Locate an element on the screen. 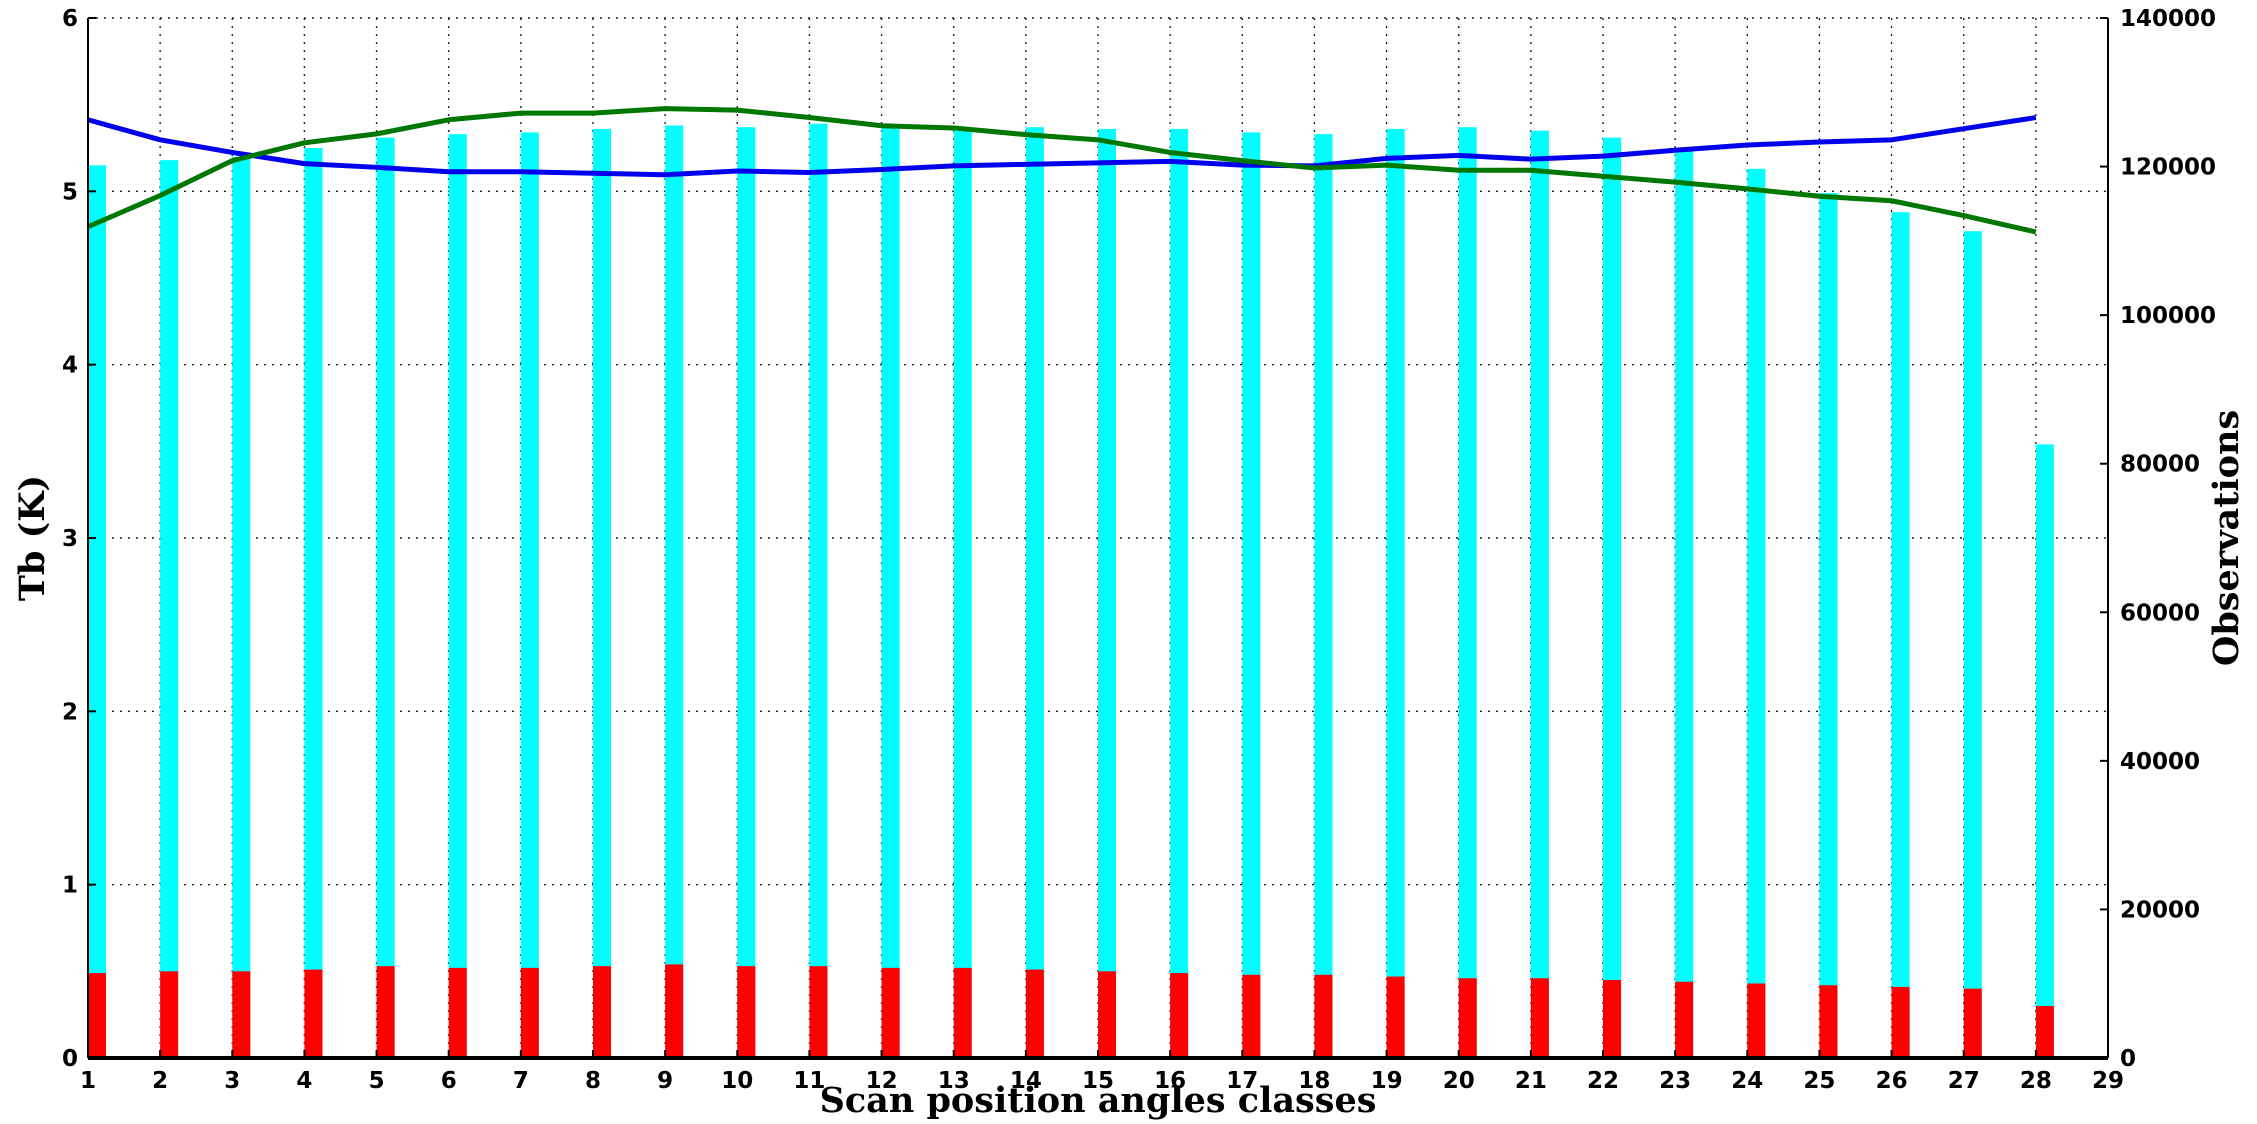 Image resolution: width=2257 pixels, height=1124 pixels. x-tick-label: 9 is located at coordinates (665, 1081).